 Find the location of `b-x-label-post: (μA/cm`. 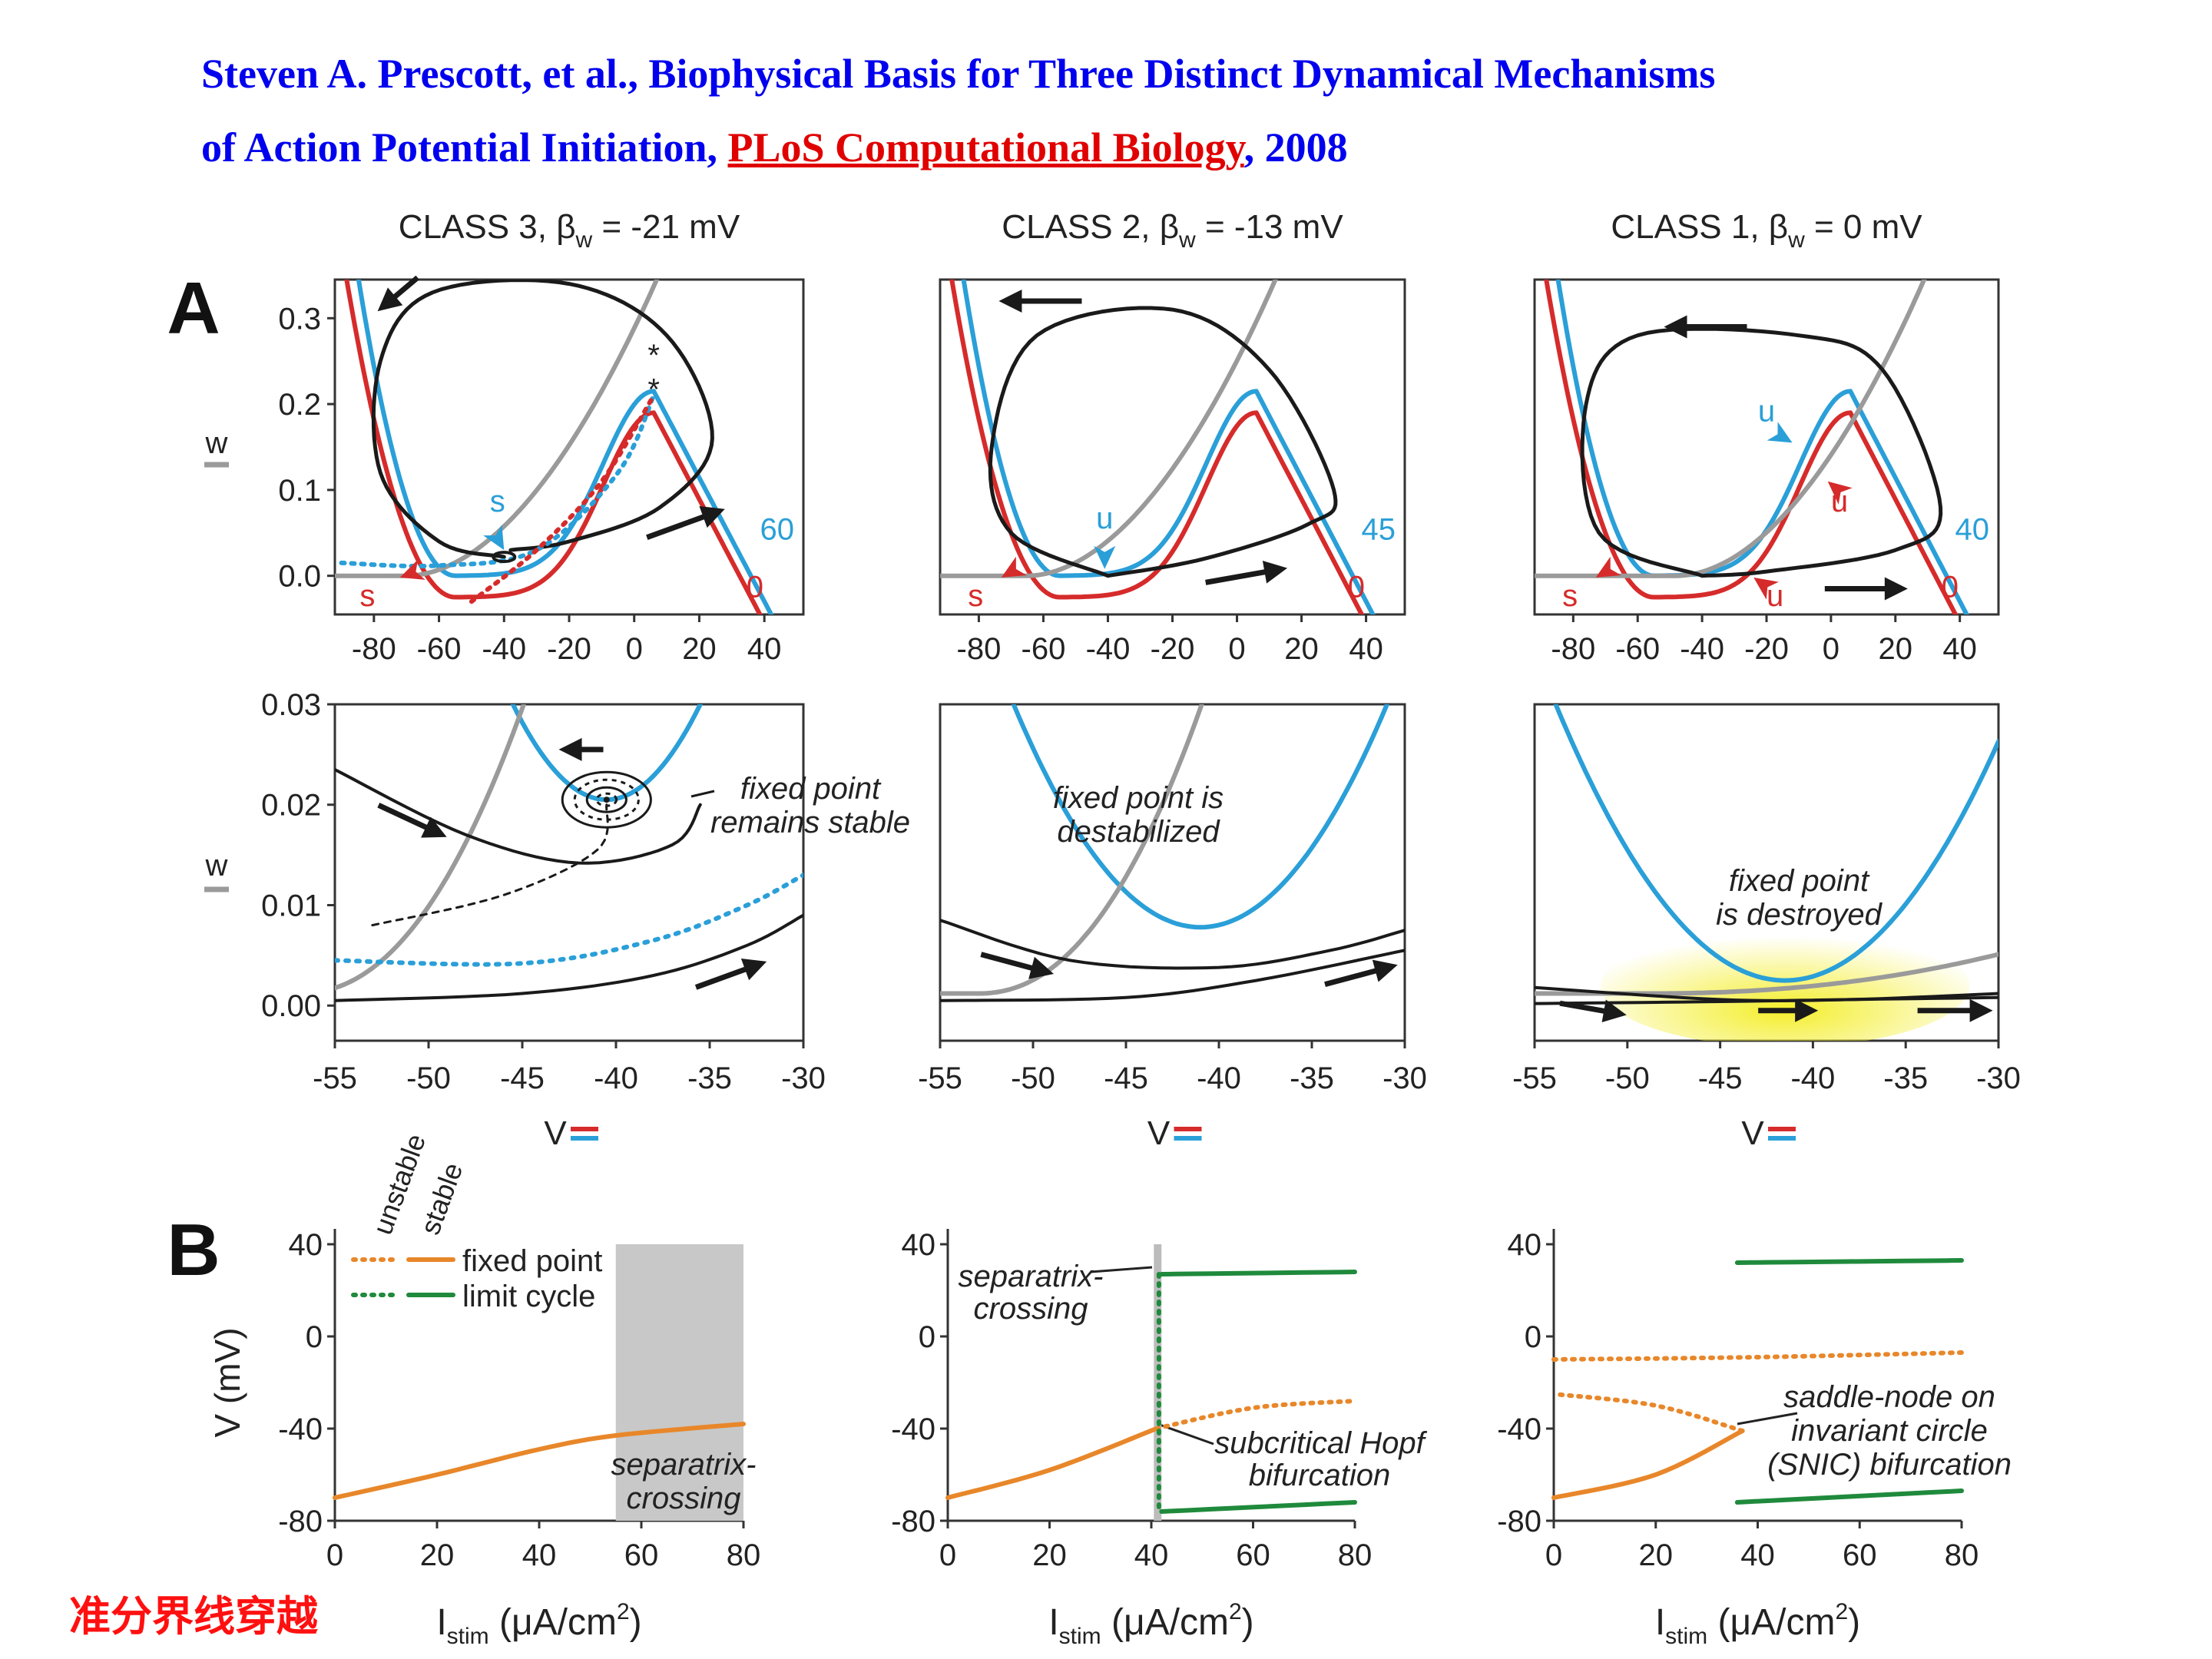

b-x-label-post: (μA/cm is located at coordinates (553, 1623).